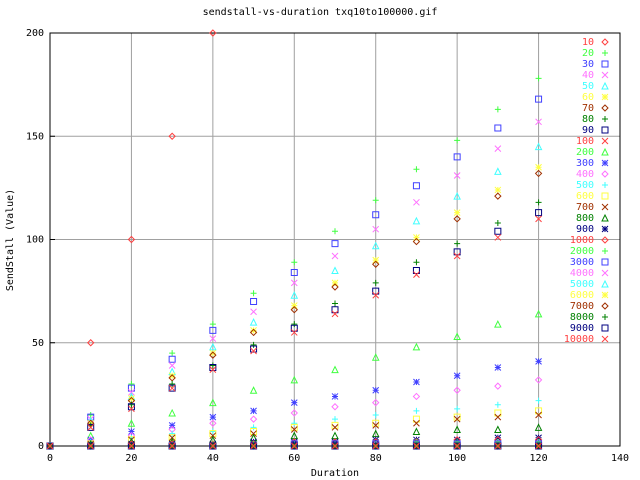 The image size is (640, 480). I want to click on x-axis-label: Duration, so click(335, 473).